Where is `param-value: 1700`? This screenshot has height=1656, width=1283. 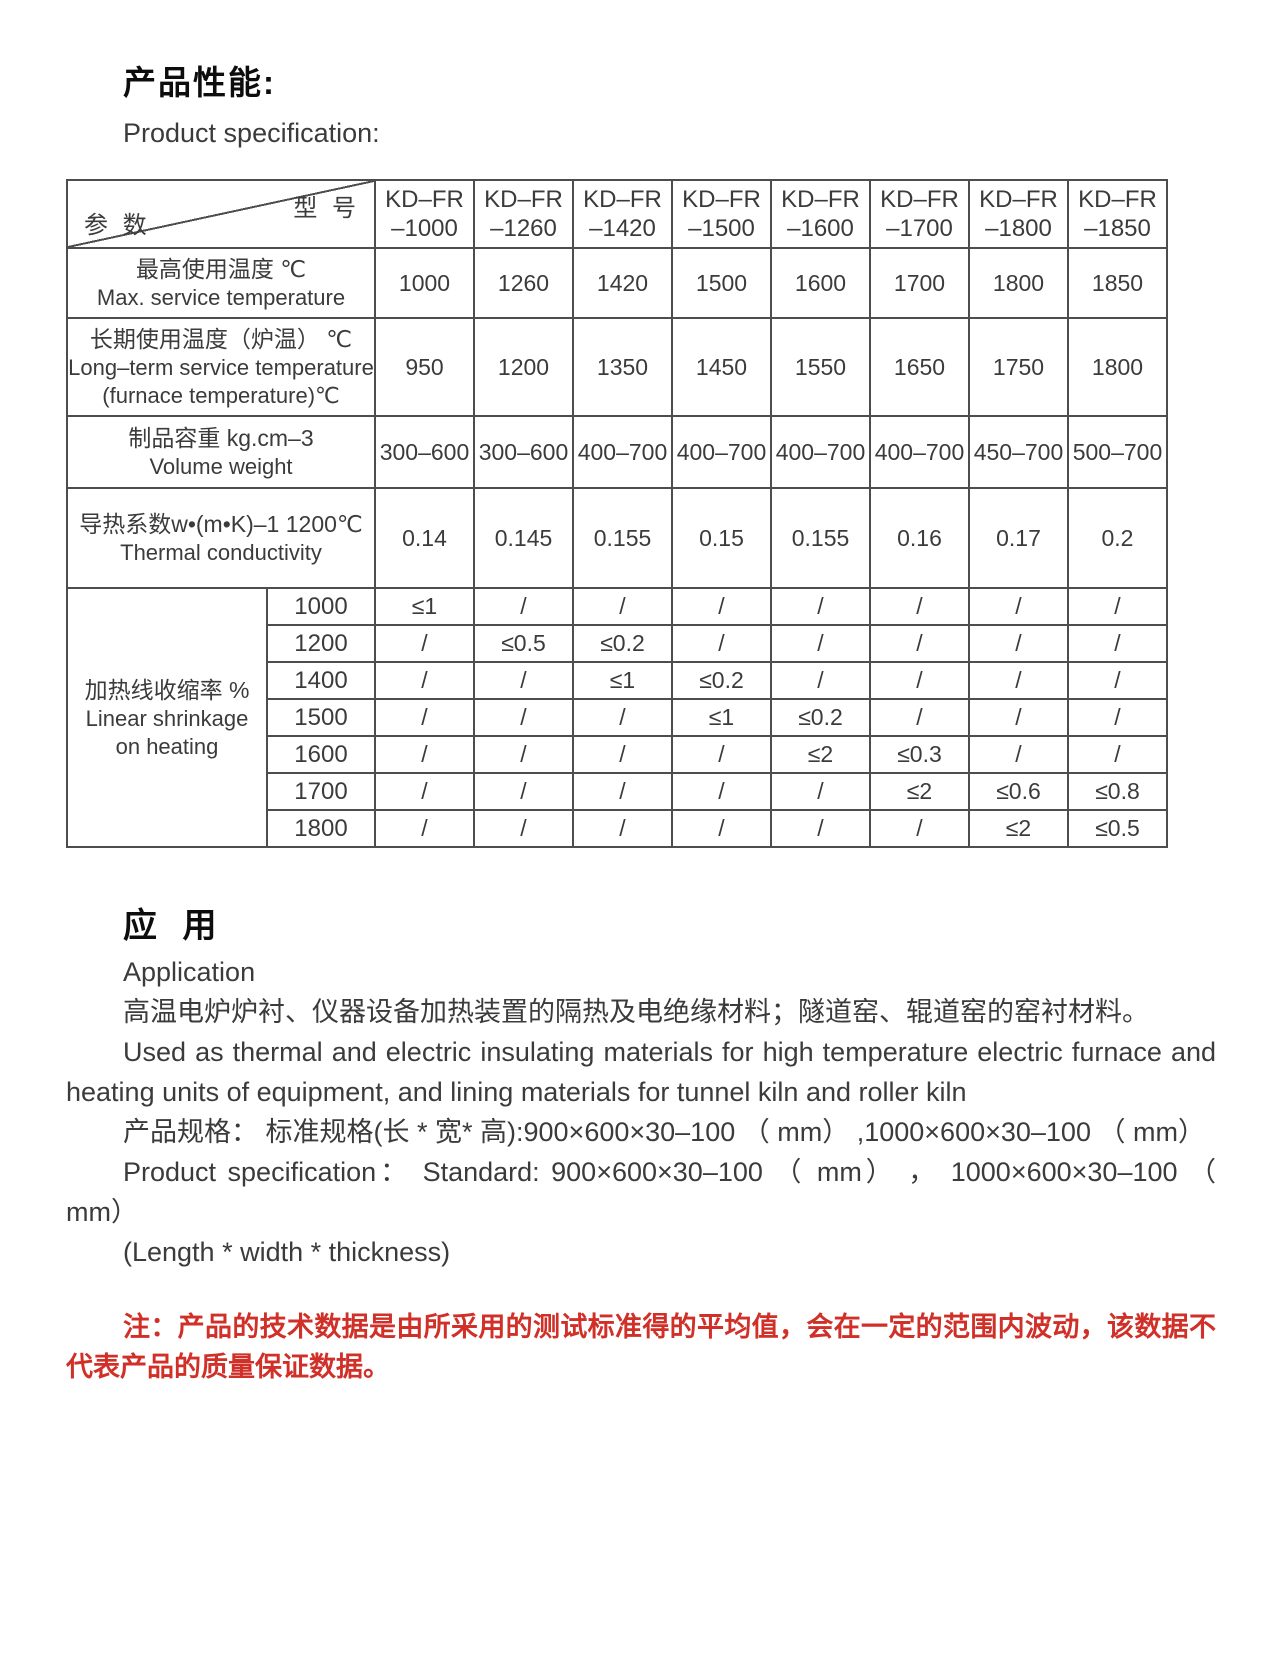
param-value: 1700 is located at coordinates (919, 283).